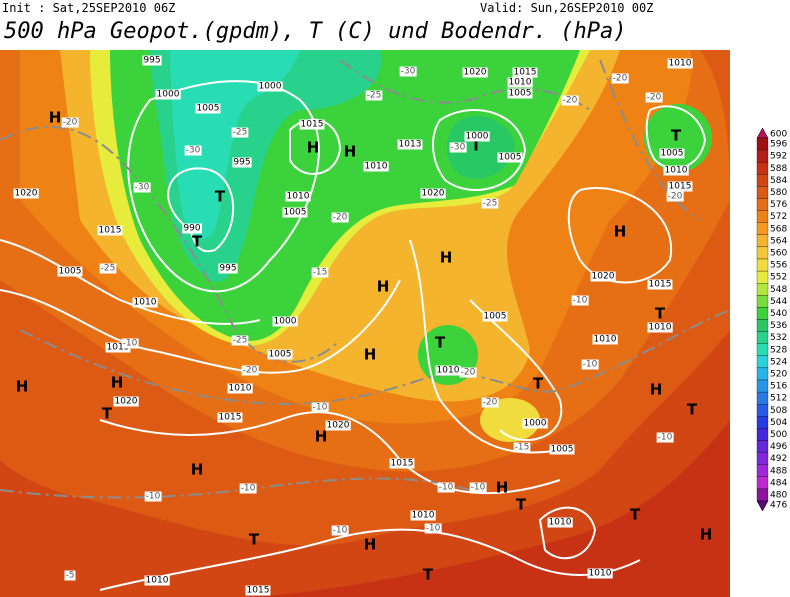  Describe the element at coordinates (778, 253) in the screenshot. I see `legend-label: 560` at that location.